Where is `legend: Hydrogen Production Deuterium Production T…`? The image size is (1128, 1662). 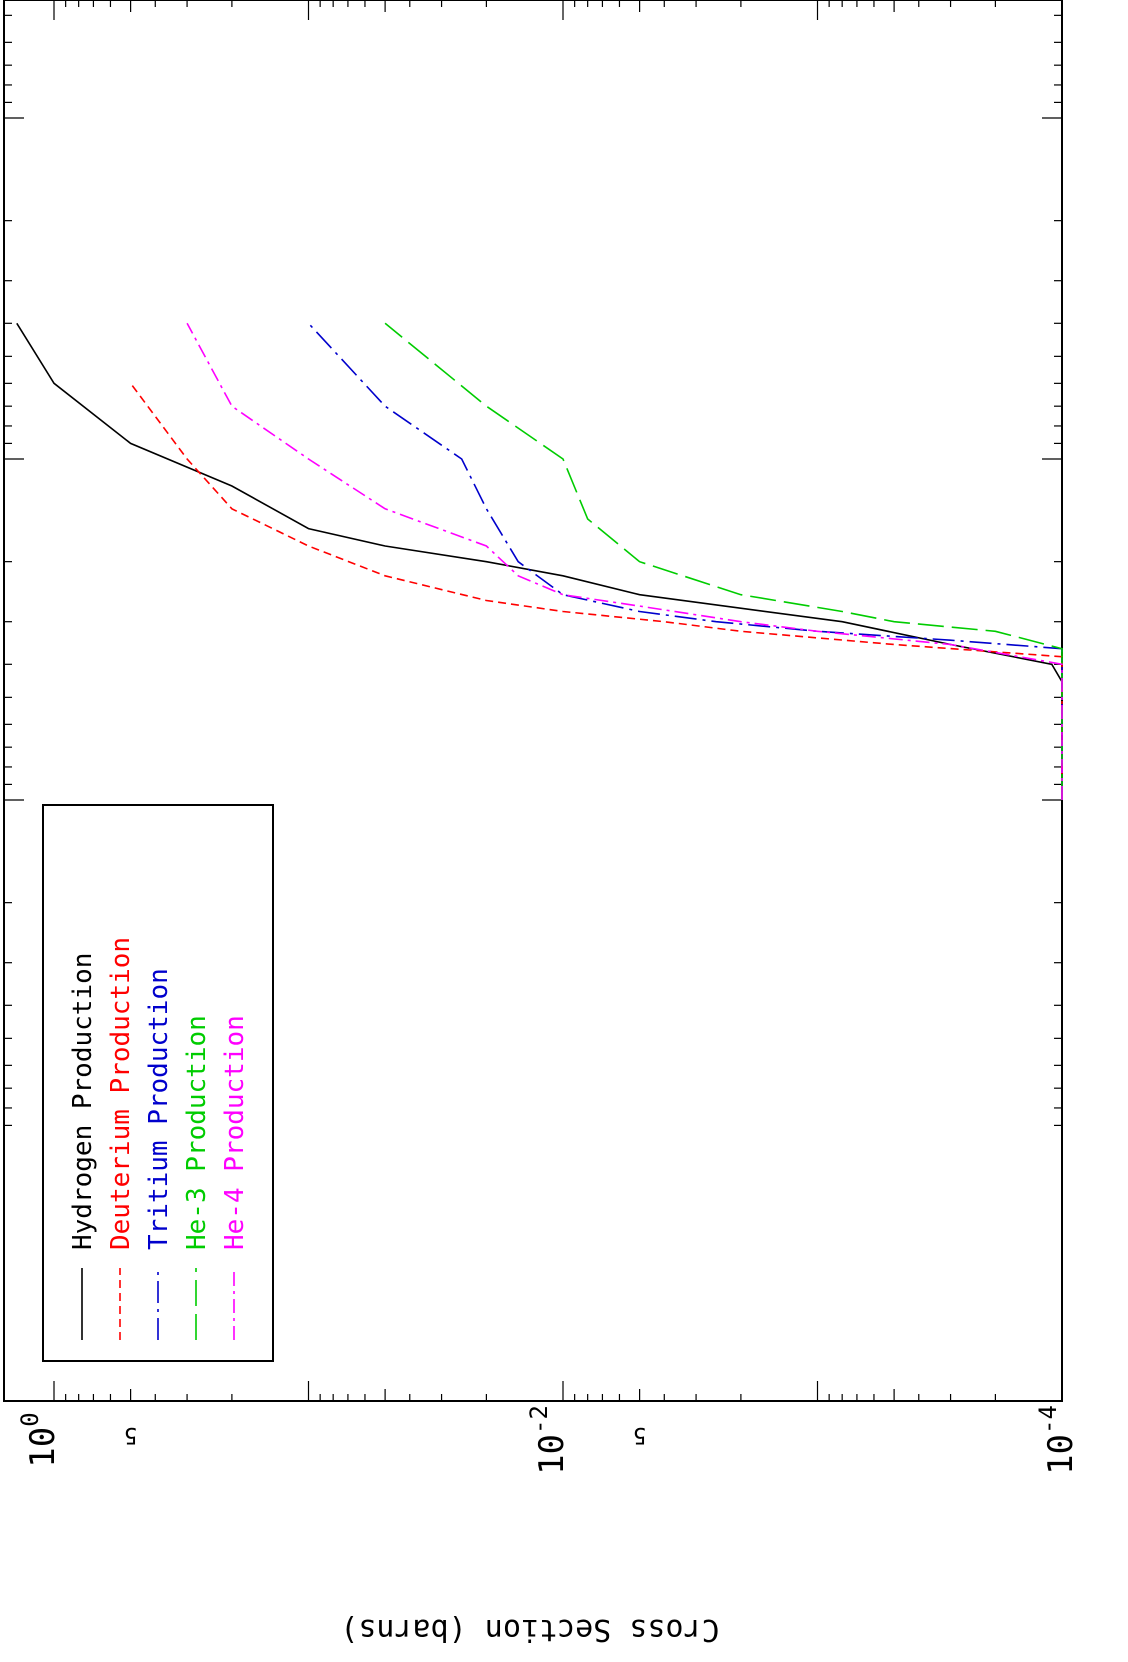 legend: Hydrogen Production Deuterium Production T… is located at coordinates (158, 1083).